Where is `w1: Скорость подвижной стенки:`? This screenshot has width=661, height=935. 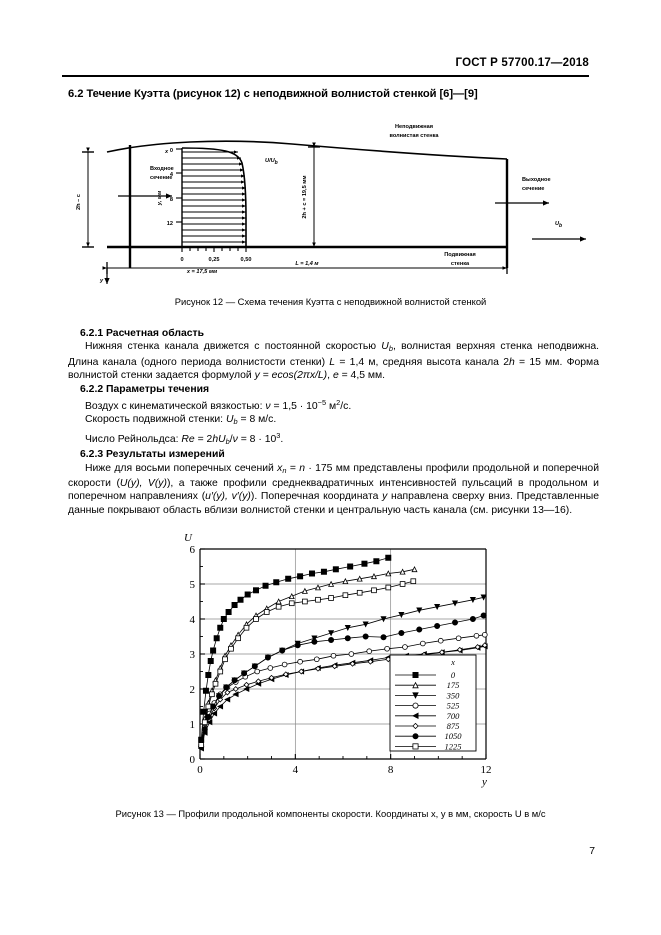 w1: Скорость подвижной стенки: is located at coordinates (155, 420).